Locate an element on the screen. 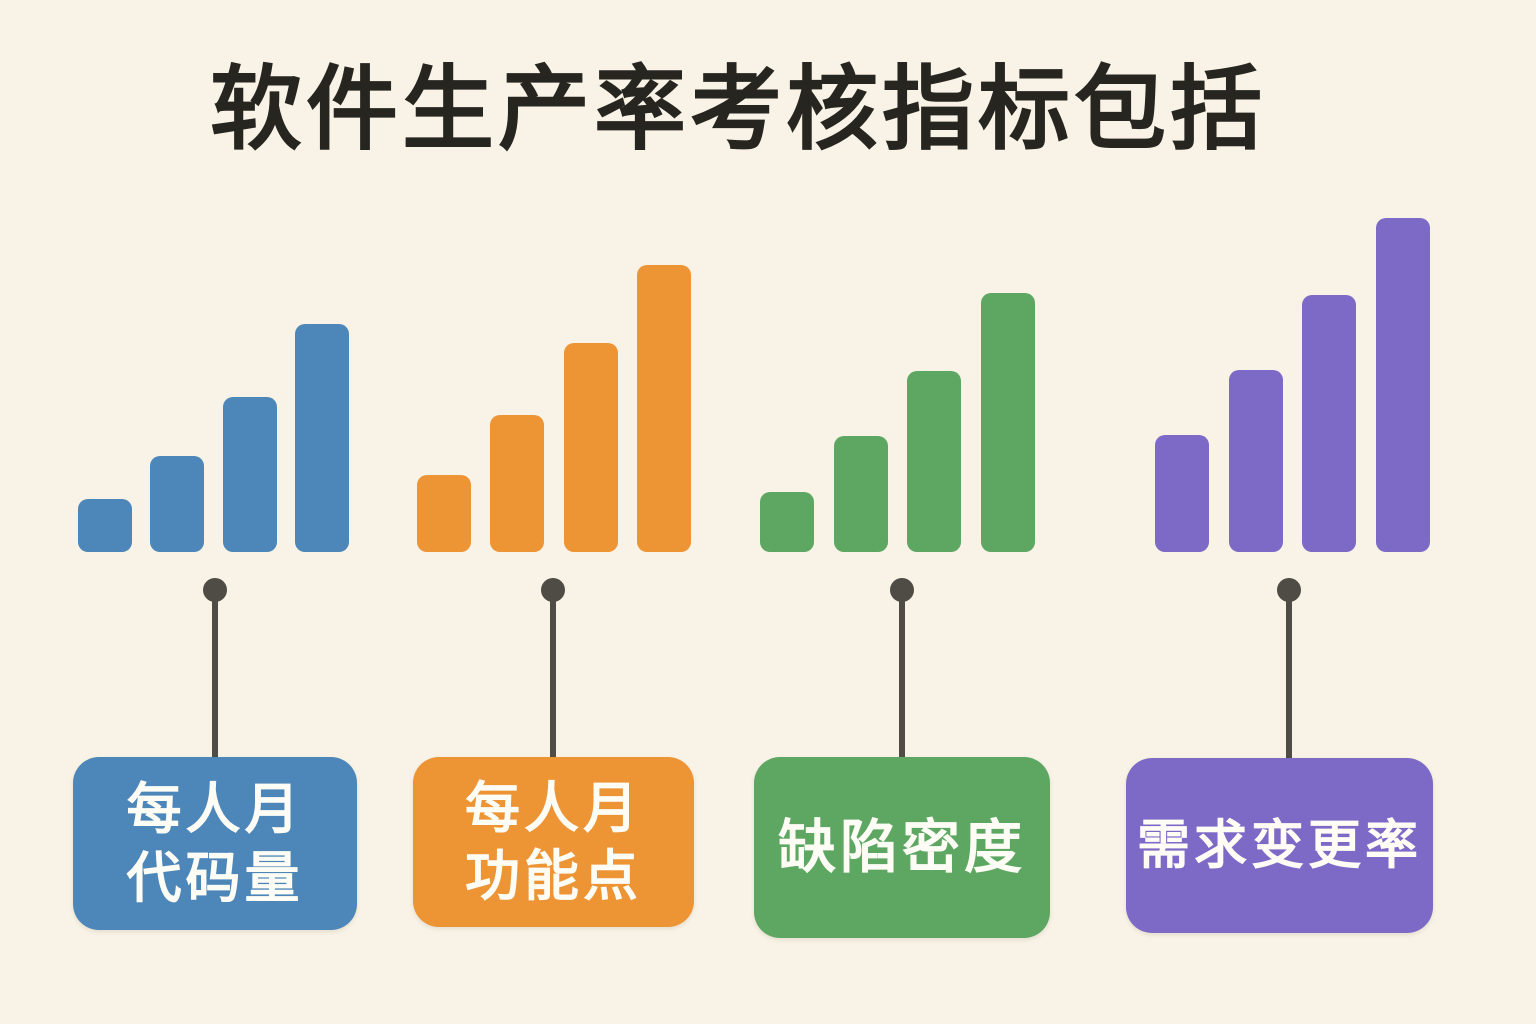  bar-chart-defect-density is located at coordinates (897, 276).